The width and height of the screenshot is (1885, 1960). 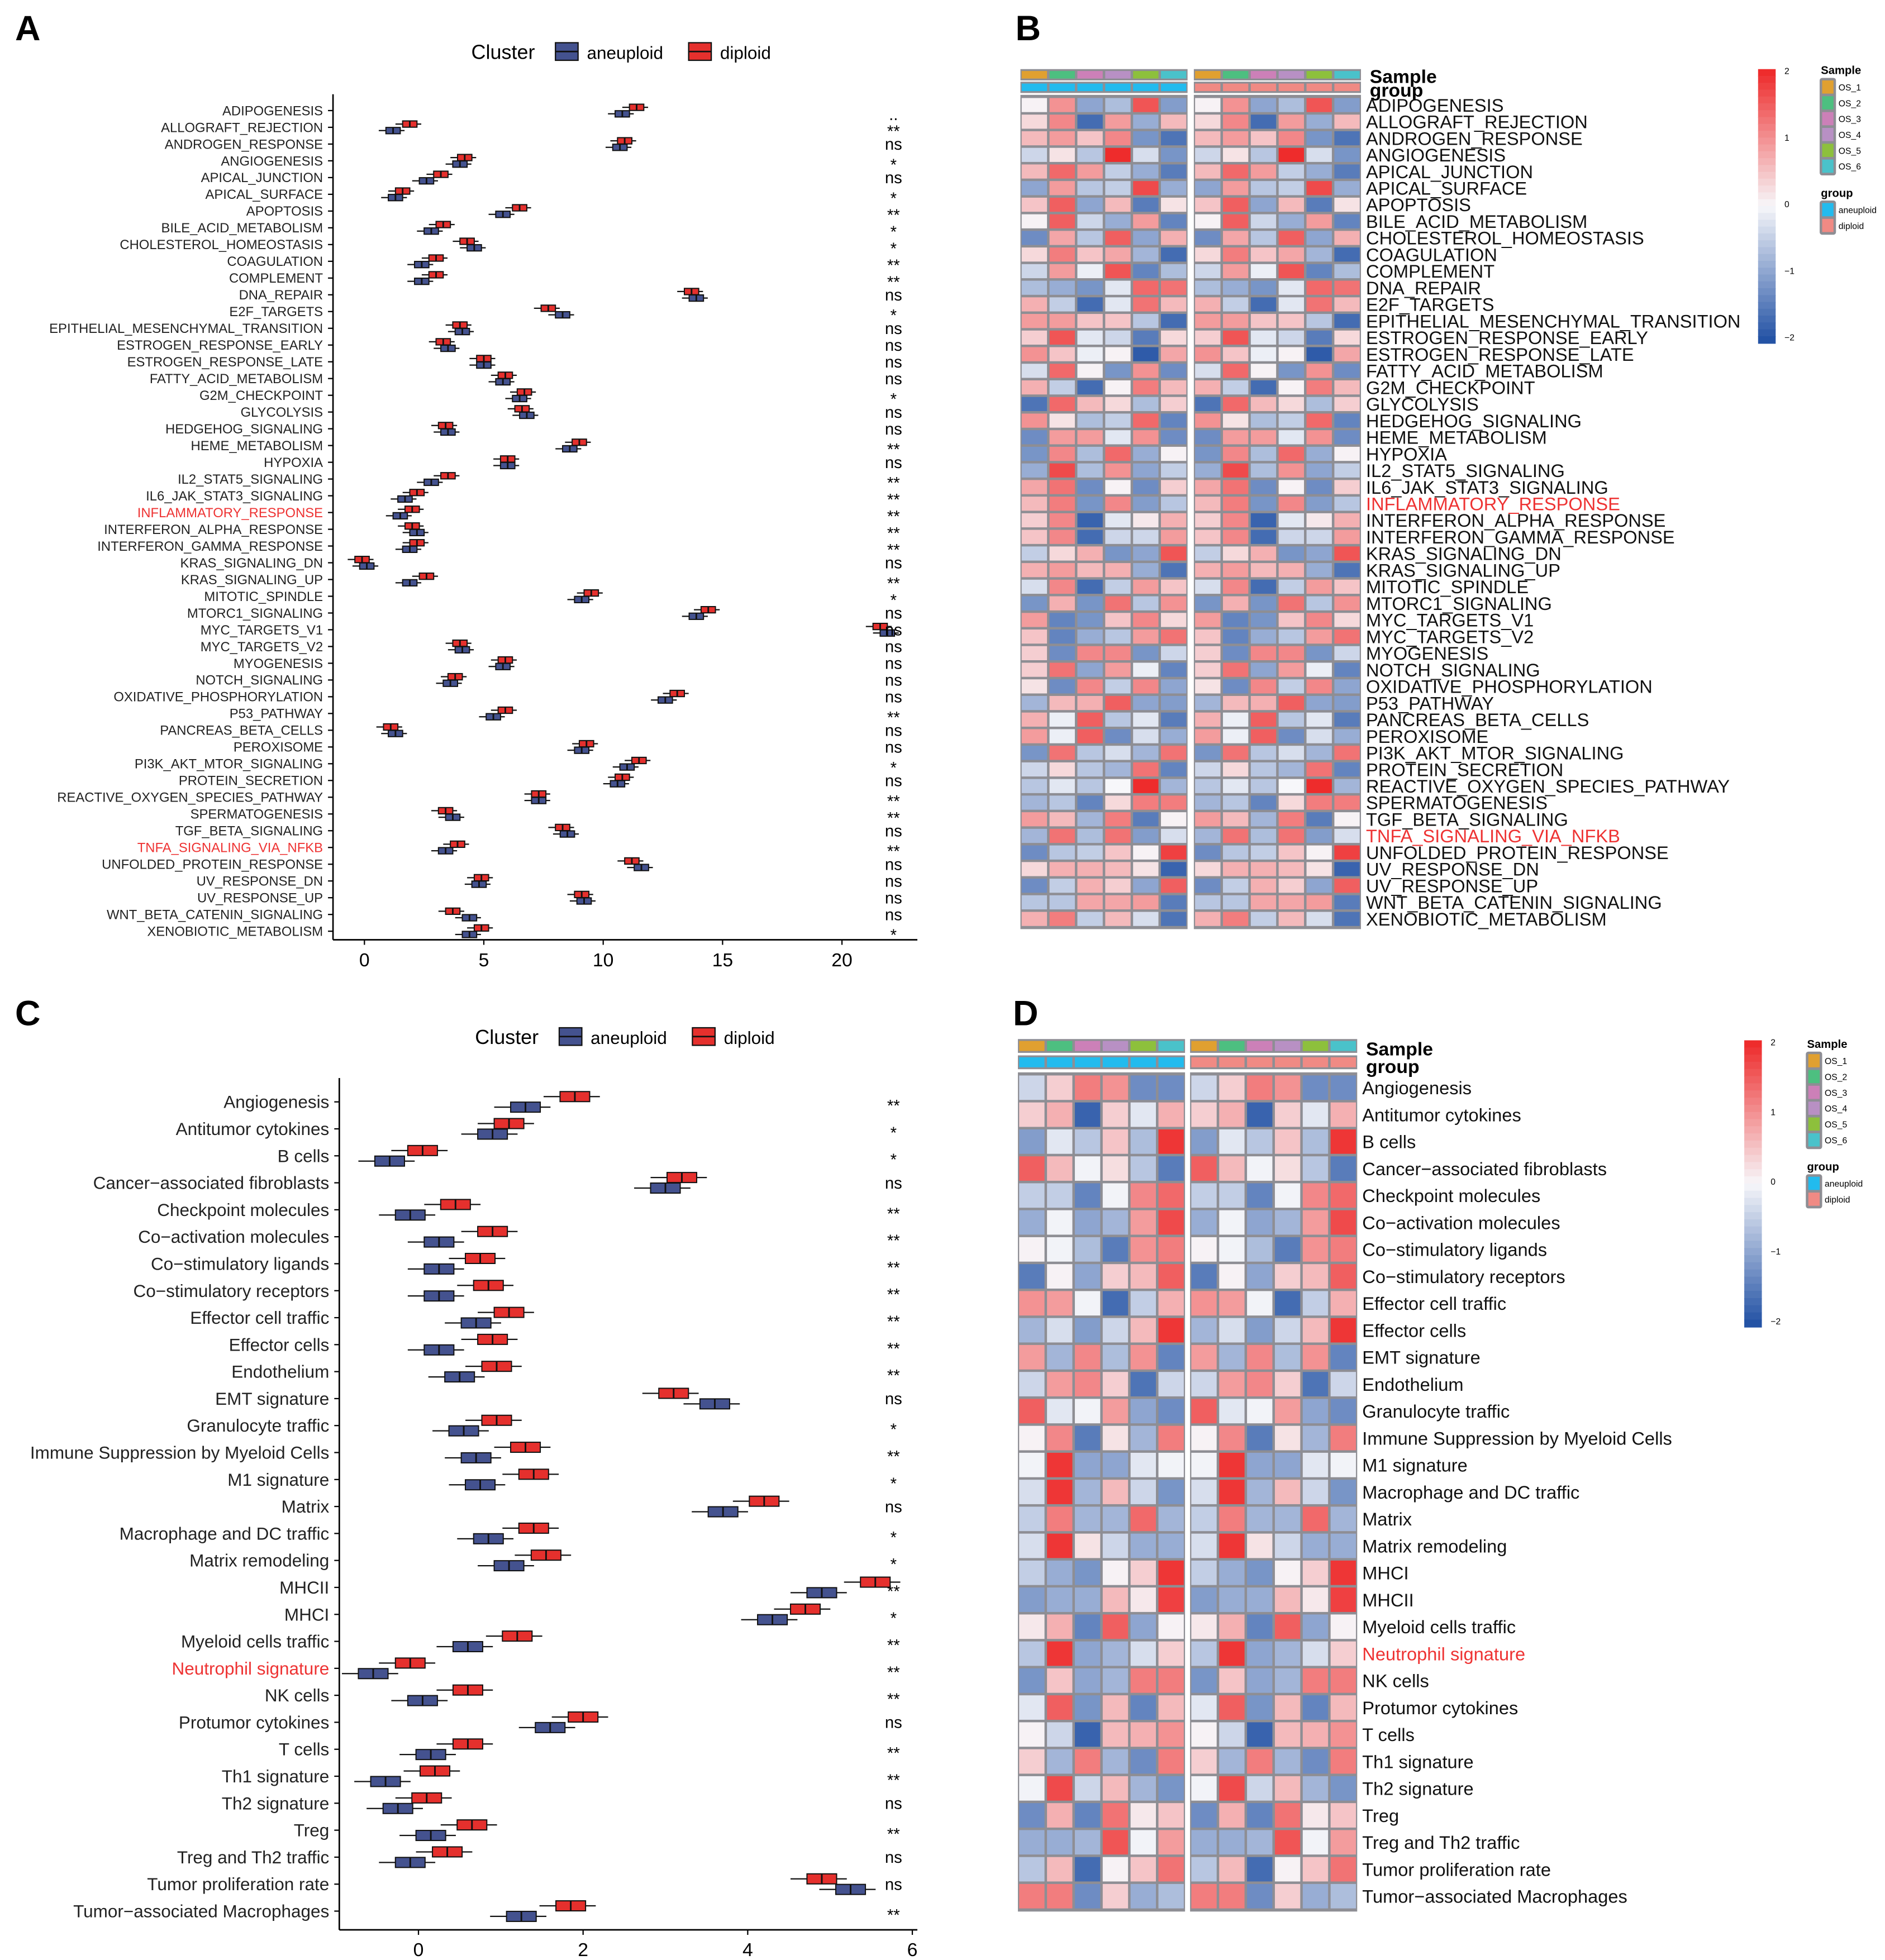 I want to click on sample-legend-label: OS_4, so click(x=1850, y=135).